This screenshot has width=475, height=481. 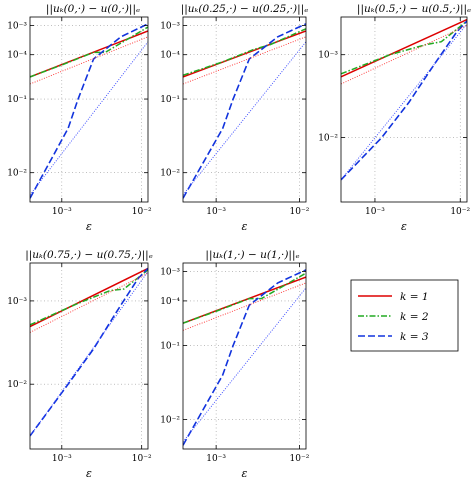 What do you see at coordinates (252, 255) in the screenshot?
I see `panel-title: ||uₖ(1,·) − u(1,·)||ₑ` at bounding box center [252, 255].